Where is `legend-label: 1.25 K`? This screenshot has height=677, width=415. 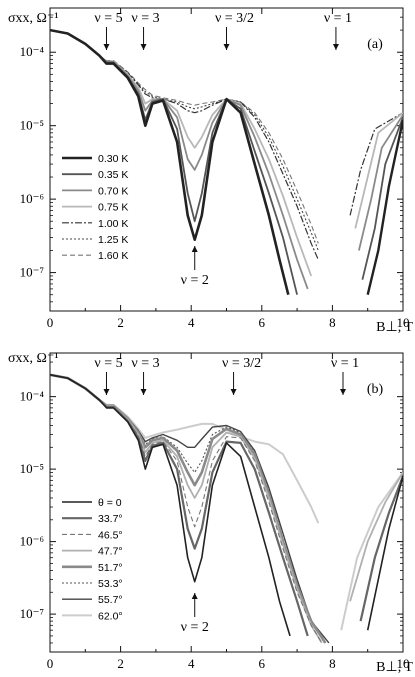
legend-label: 1.25 K is located at coordinates (113, 240).